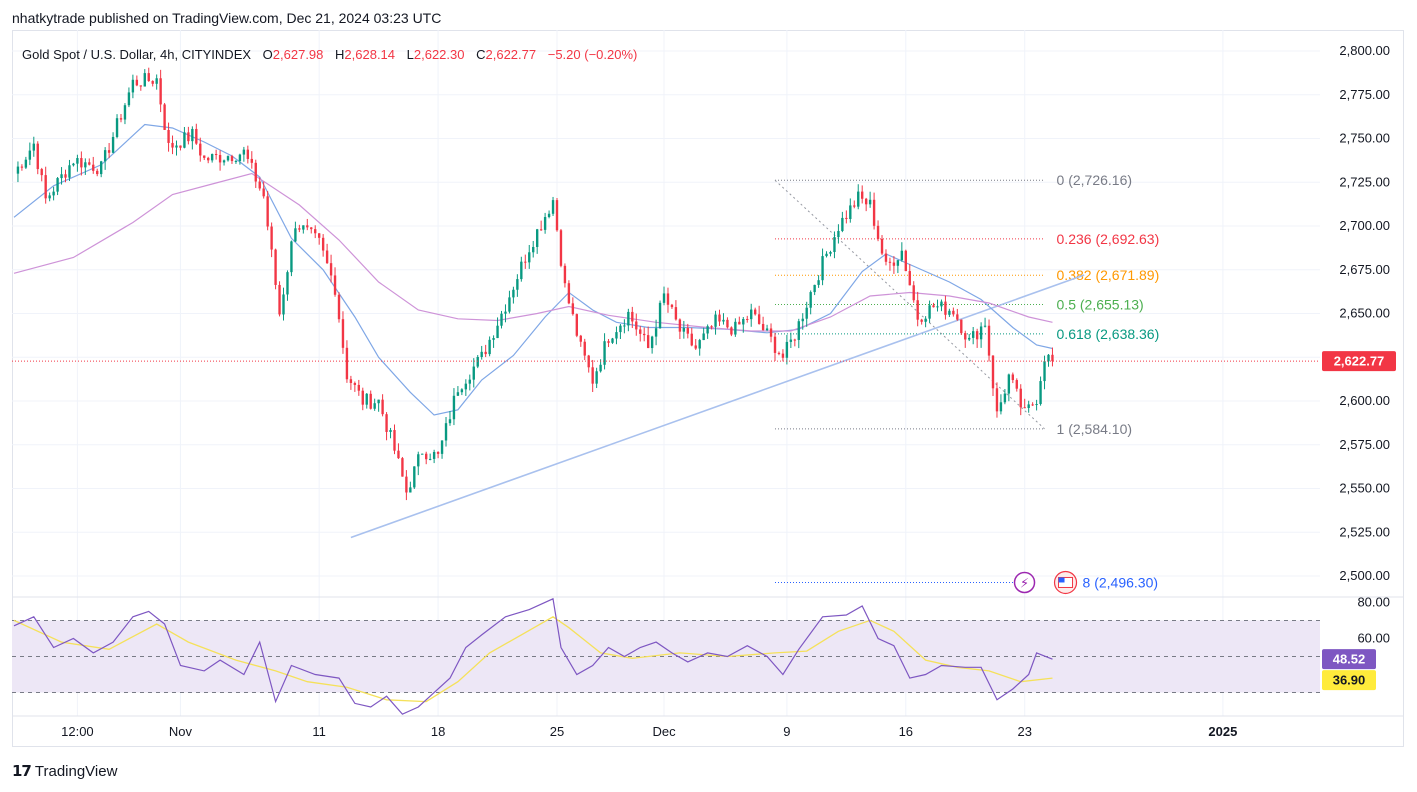 The height and width of the screenshot is (792, 1417). Describe the element at coordinates (1024, 582) in the screenshot. I see `lightning-event-icon` at that location.